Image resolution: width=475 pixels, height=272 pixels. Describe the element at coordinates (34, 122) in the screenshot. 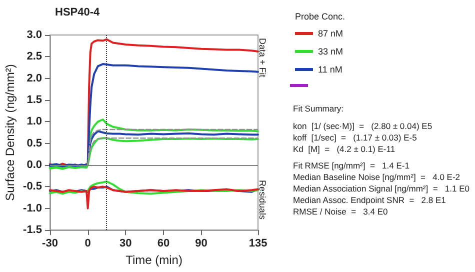

I see `y-tick-label: 1.0` at that location.